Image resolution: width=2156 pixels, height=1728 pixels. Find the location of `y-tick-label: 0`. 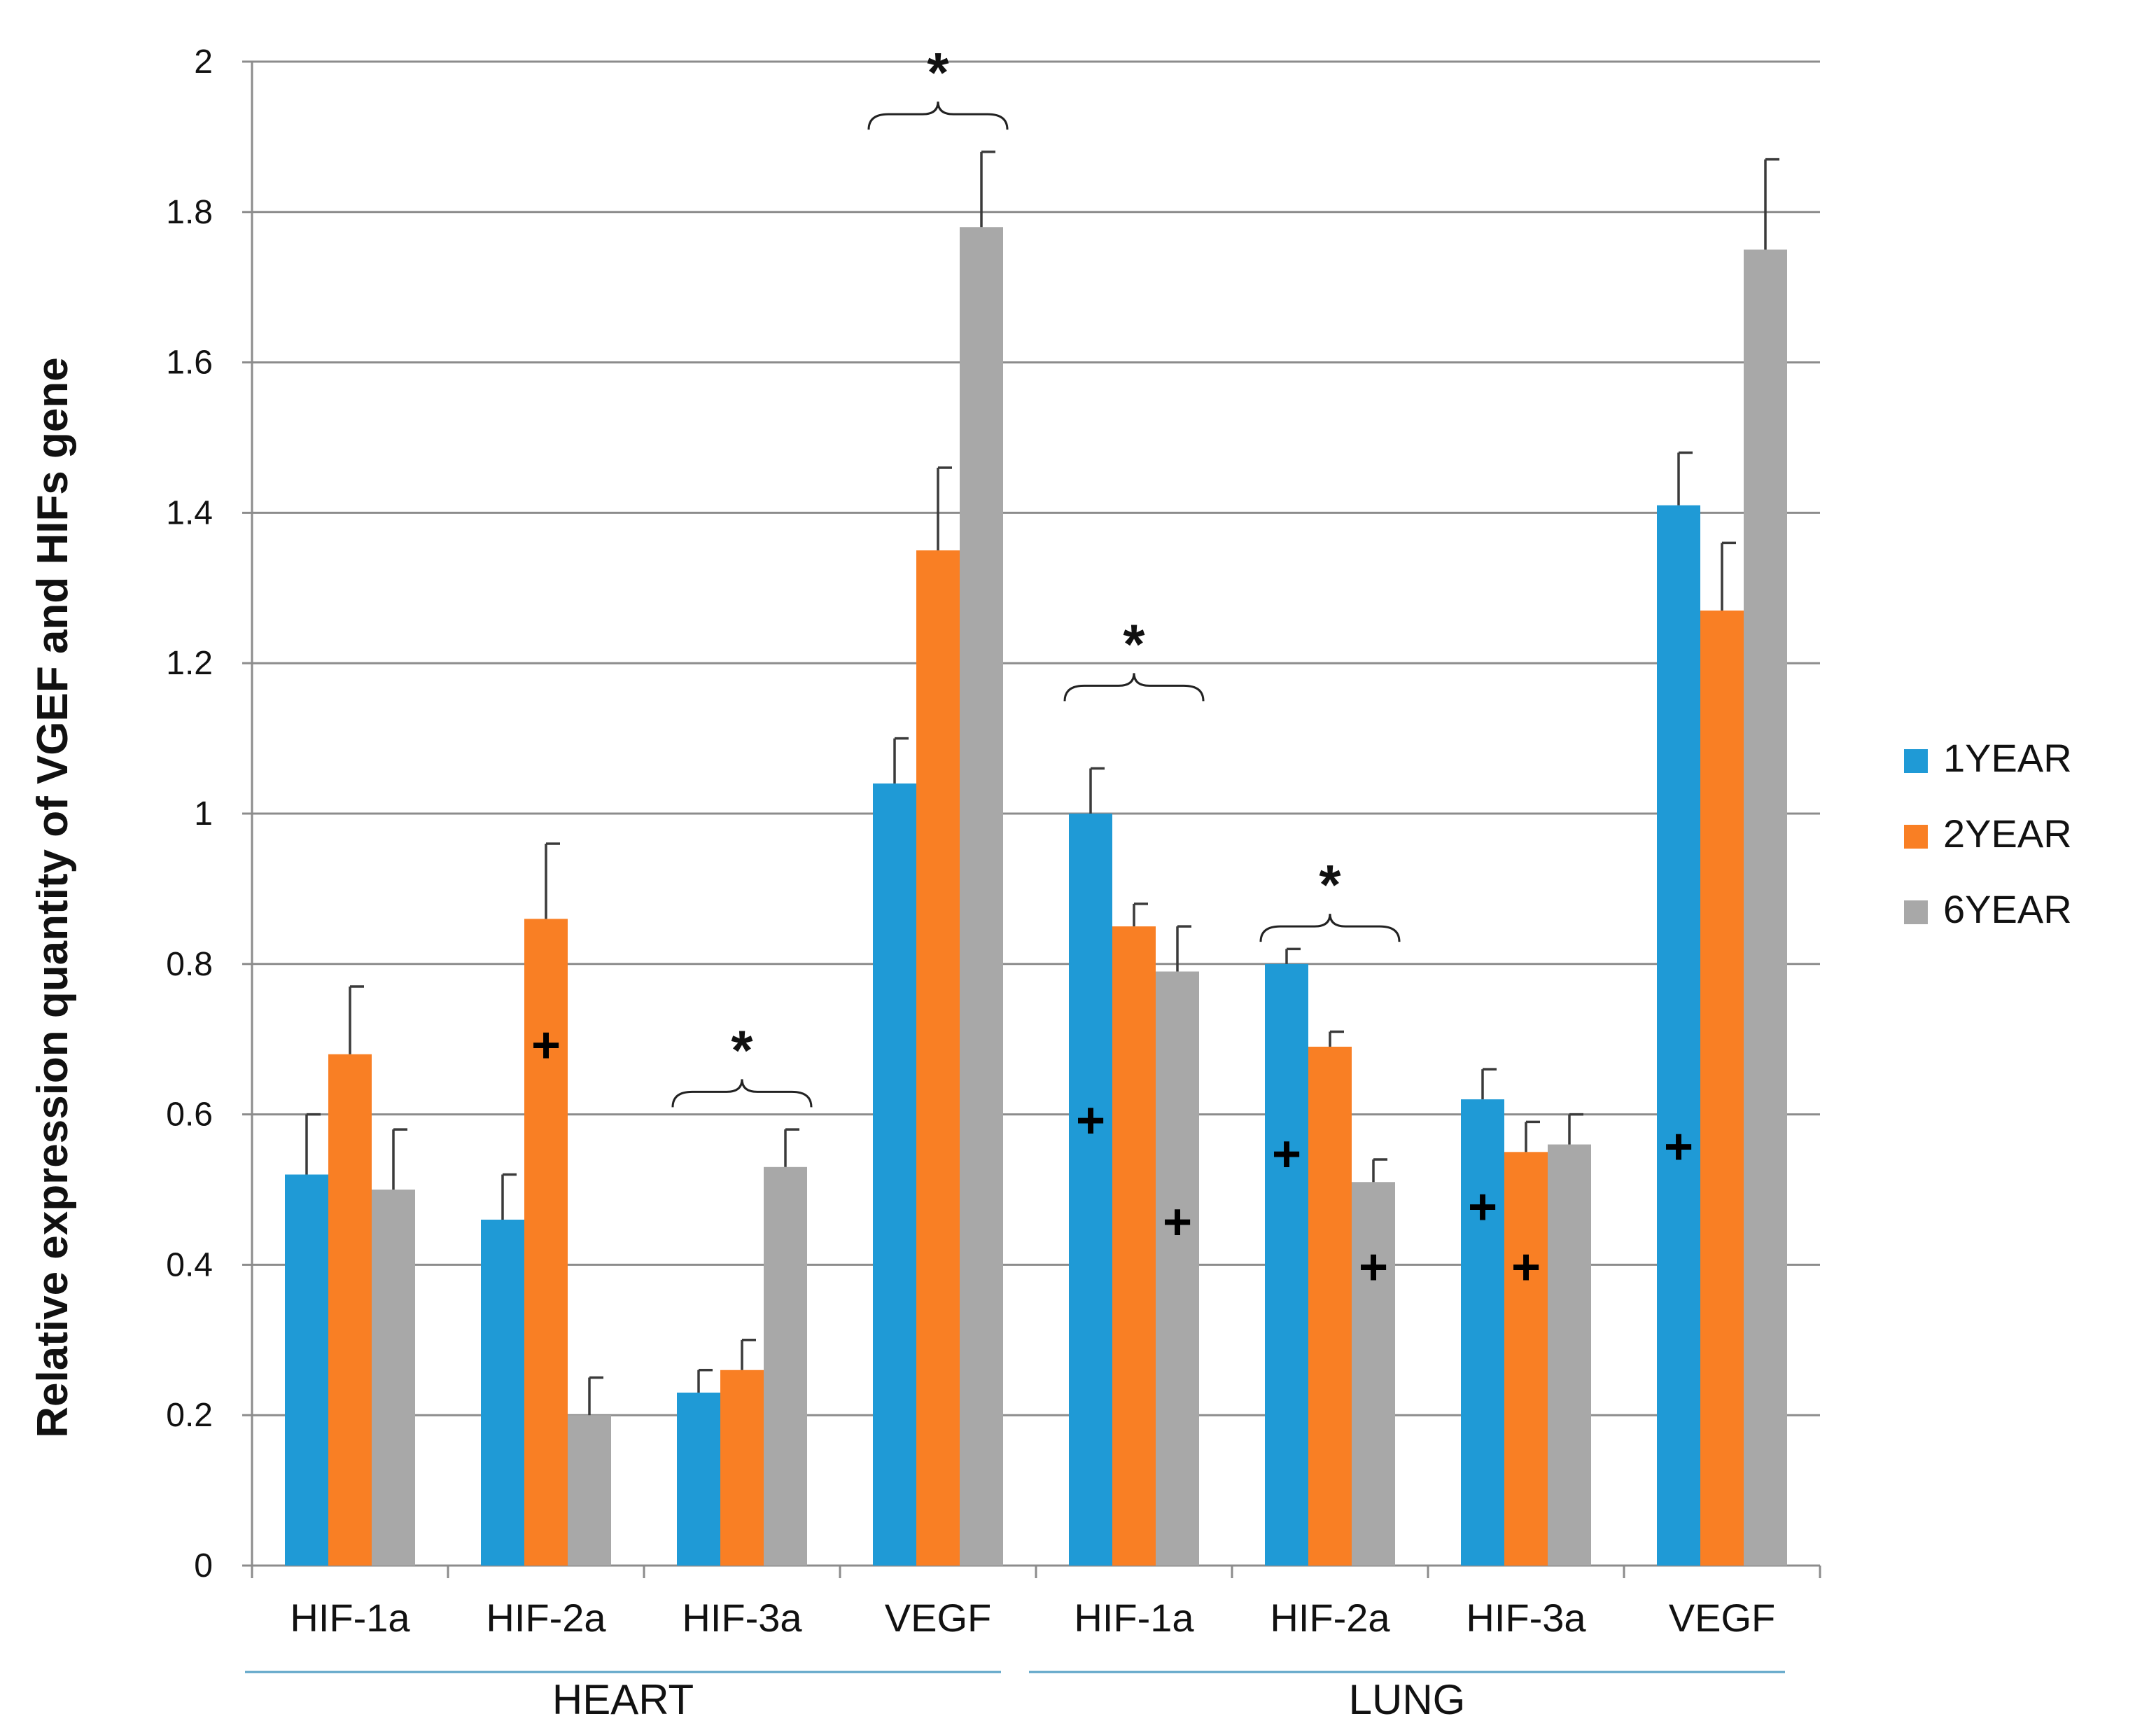

y-tick-label: 0 is located at coordinates (203, 1565).